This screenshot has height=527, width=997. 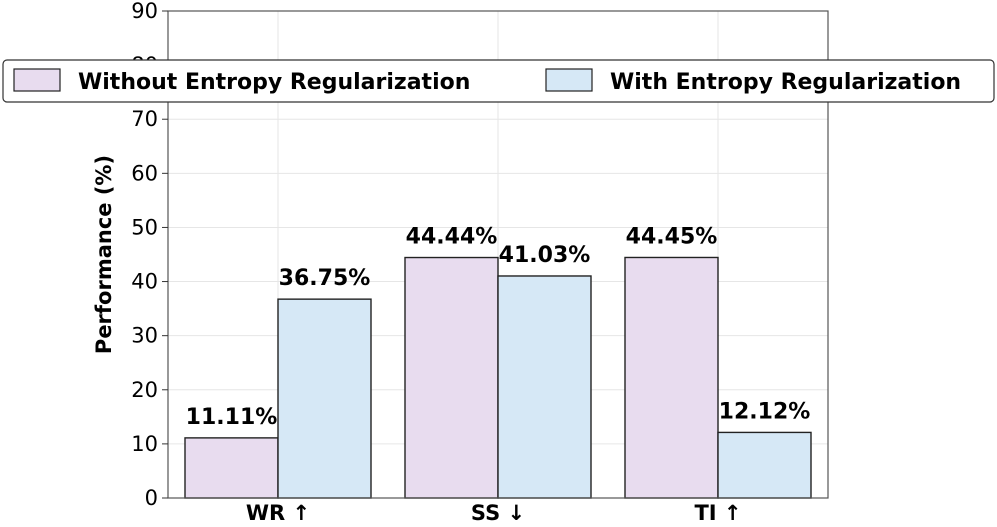 What do you see at coordinates (785, 82) in the screenshot?
I see `legend-label: With Entropy Regularization` at bounding box center [785, 82].